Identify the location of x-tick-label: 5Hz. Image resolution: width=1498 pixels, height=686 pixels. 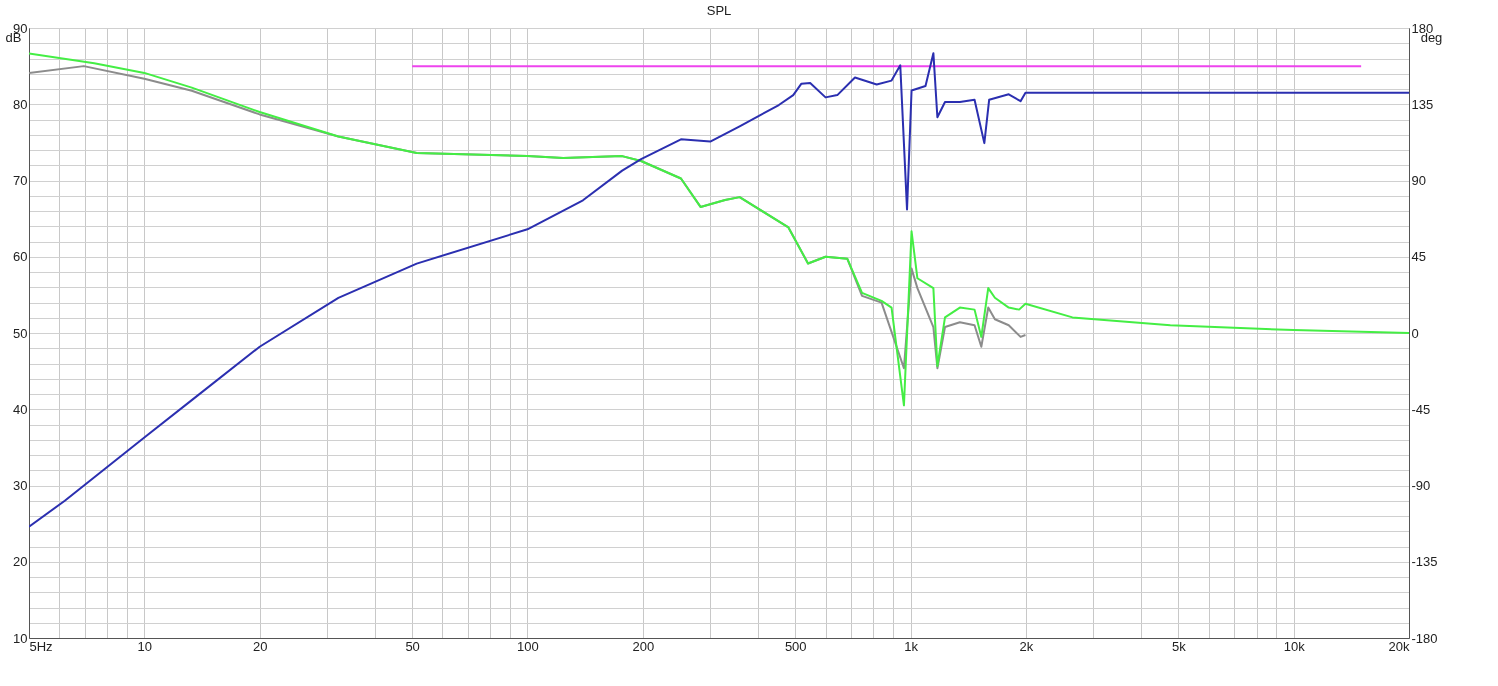
(41, 646).